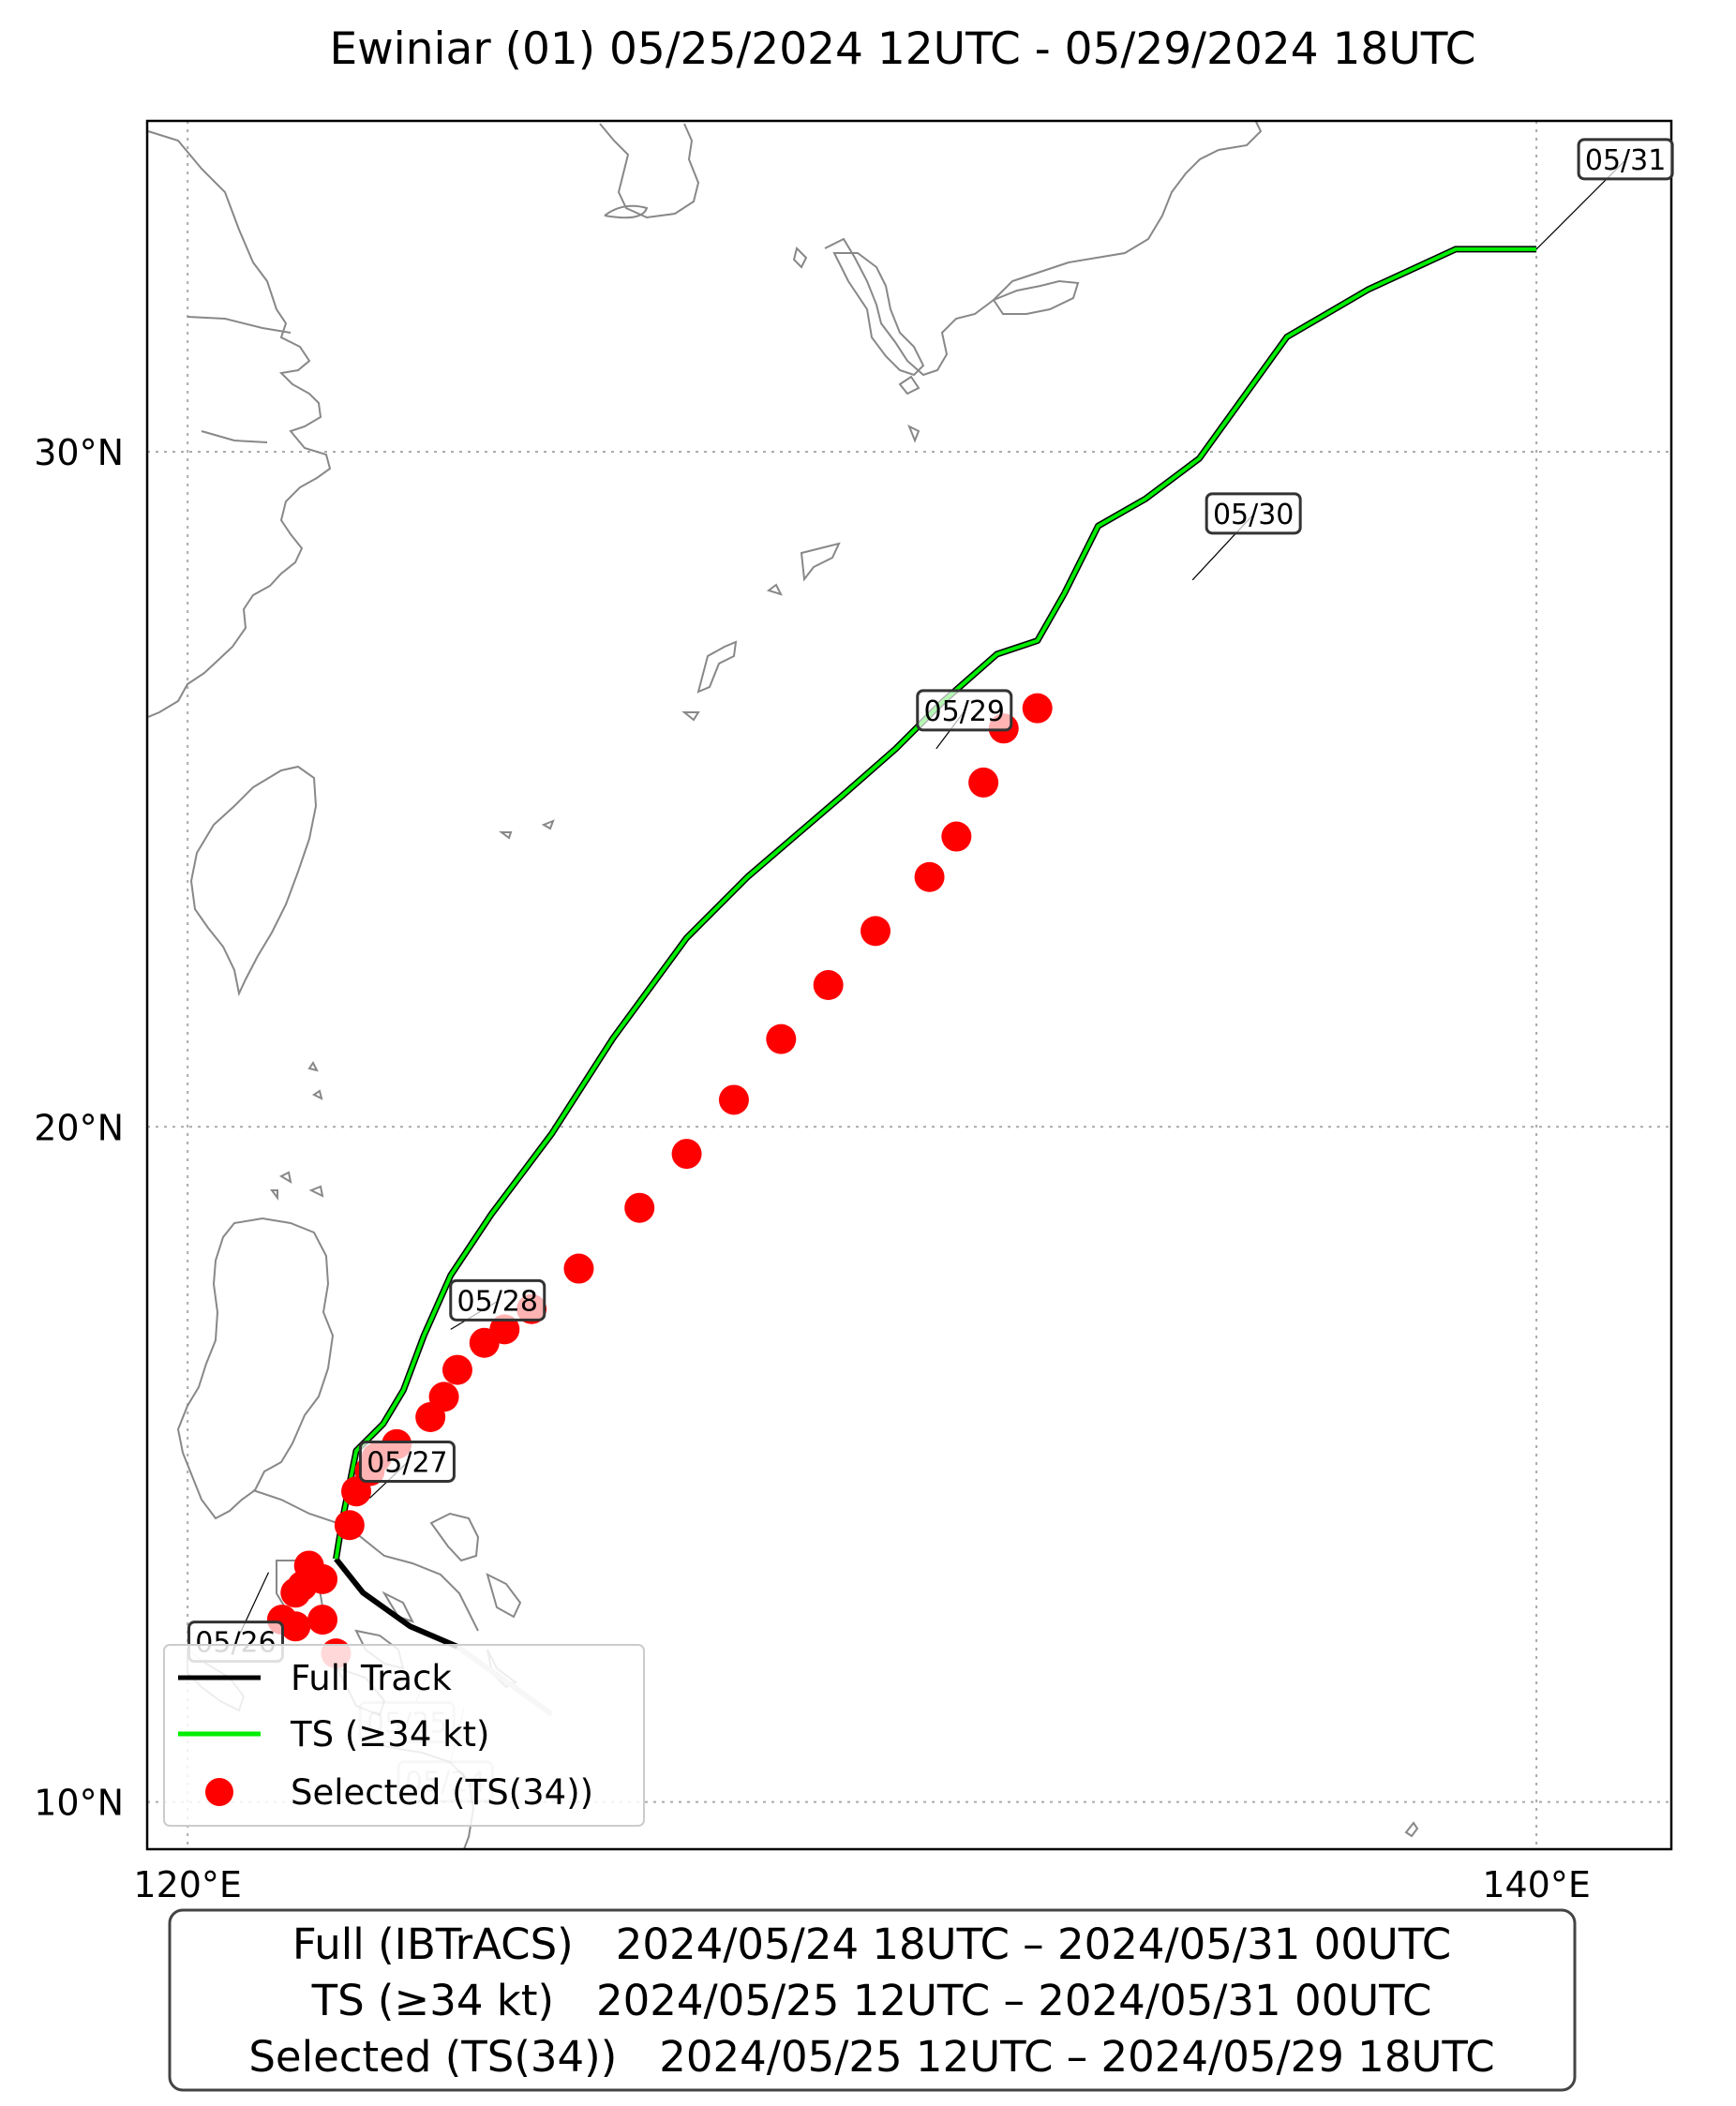 The width and height of the screenshot is (1736, 2106). I want to click on date-label: 05/30, so click(1246, 536).